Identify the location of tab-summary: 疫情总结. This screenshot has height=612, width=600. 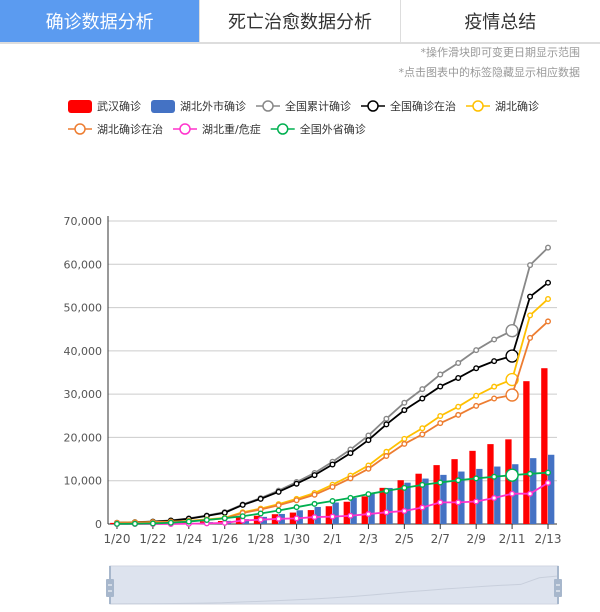
(500, 22).